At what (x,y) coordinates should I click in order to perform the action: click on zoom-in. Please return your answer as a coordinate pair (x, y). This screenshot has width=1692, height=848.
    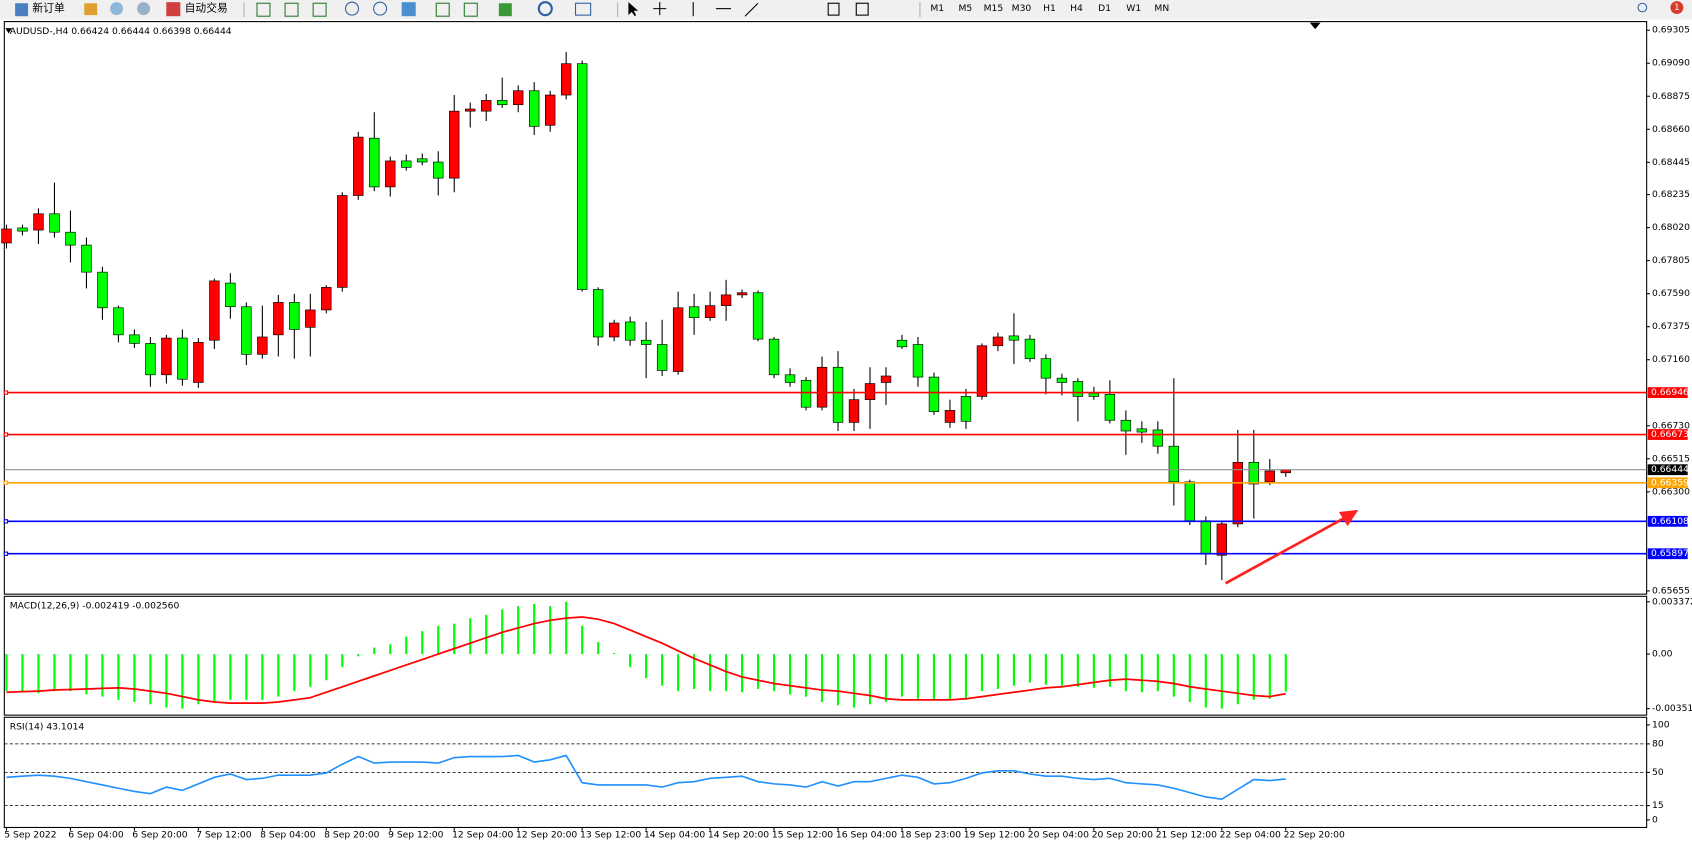
    Looking at the image, I should click on (352, 8).